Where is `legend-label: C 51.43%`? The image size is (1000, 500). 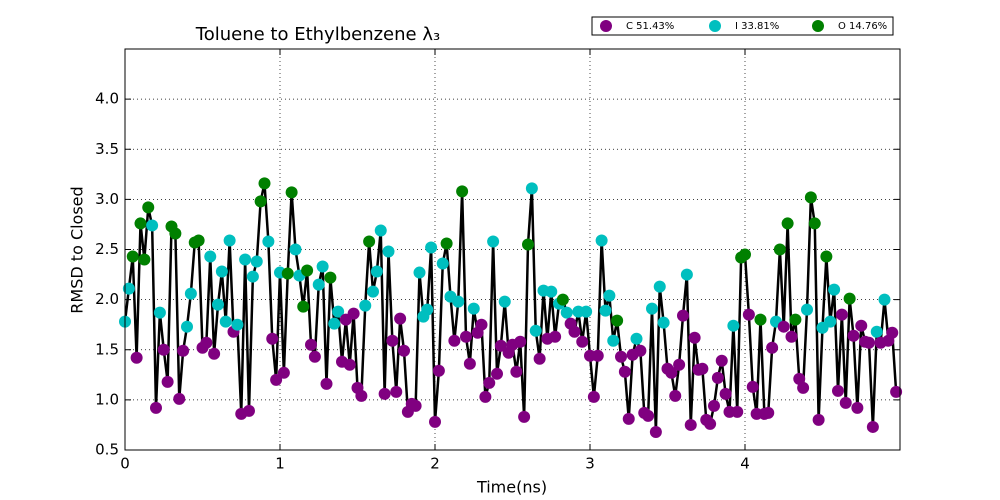 legend-label: C 51.43% is located at coordinates (650, 26).